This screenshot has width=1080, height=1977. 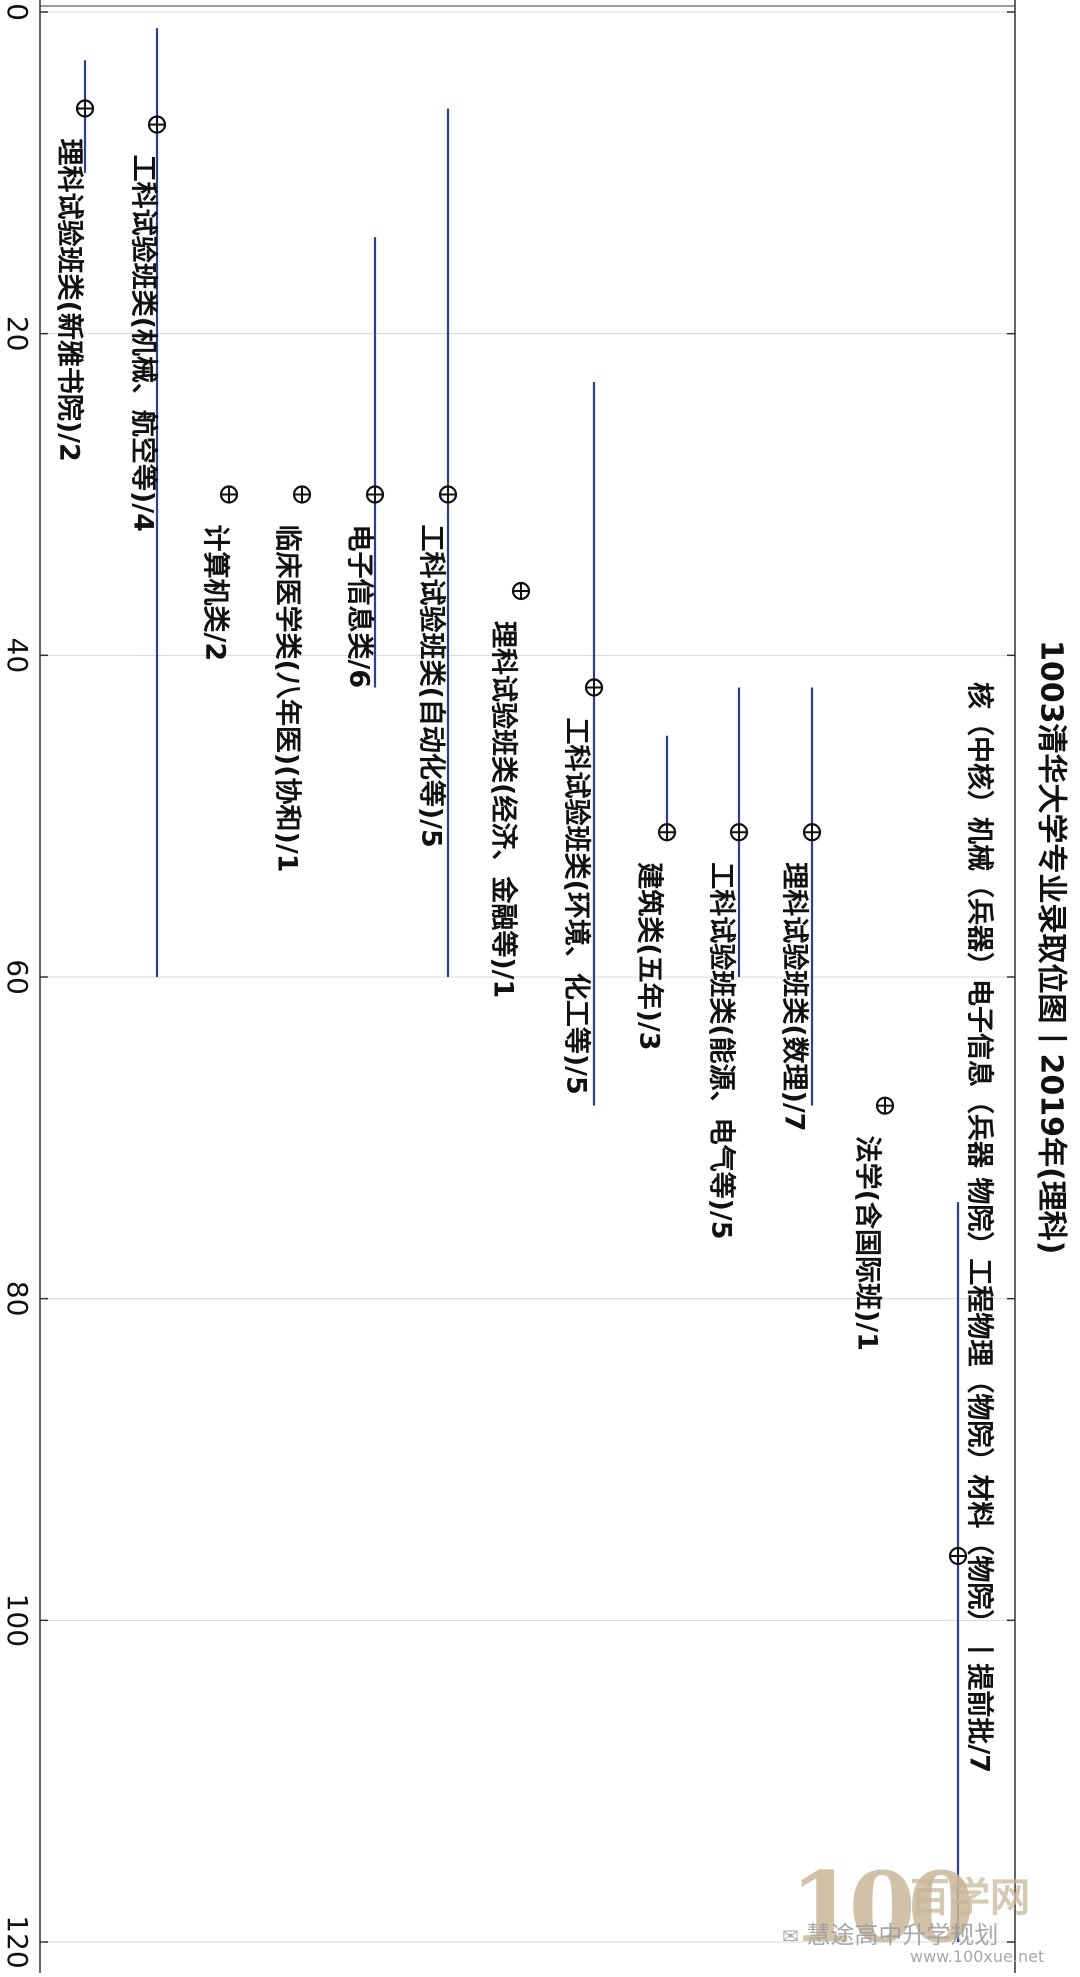 I want to click on series-item: 计算机类/2, so click(x=219, y=573).